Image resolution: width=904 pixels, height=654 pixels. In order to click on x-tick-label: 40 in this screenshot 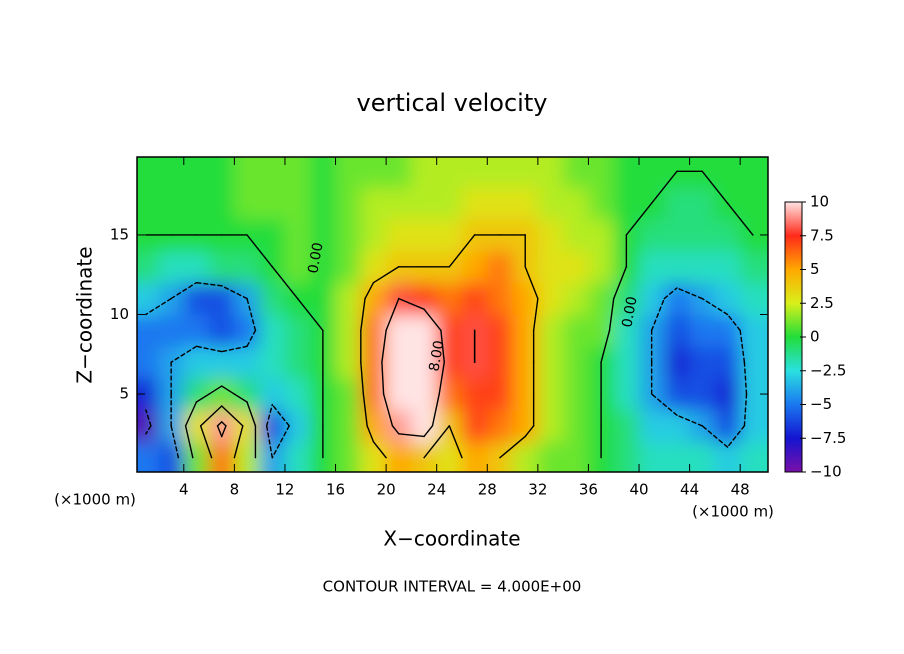, I will do `click(638, 490)`.